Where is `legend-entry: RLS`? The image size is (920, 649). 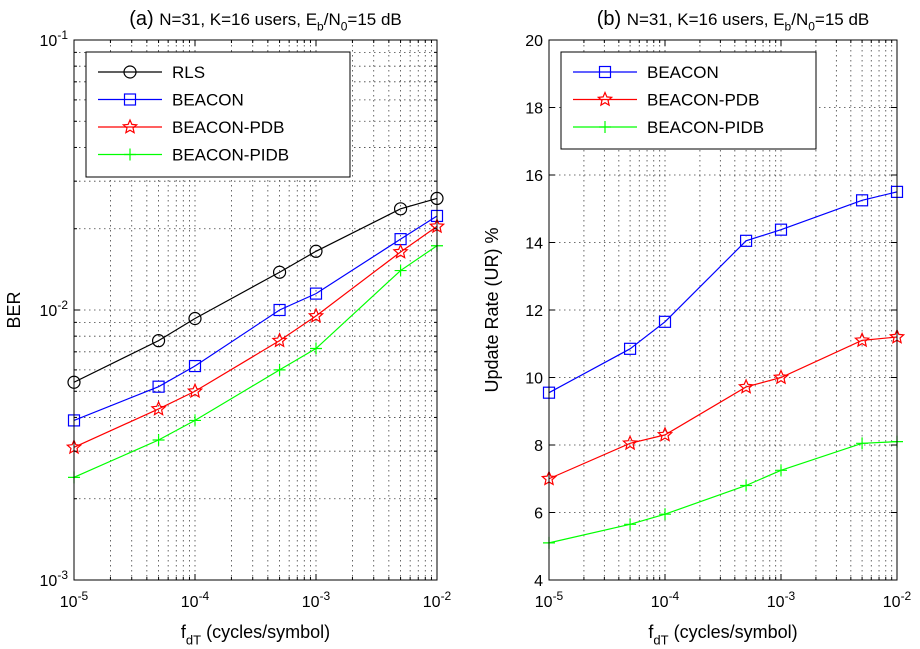
legend-entry: RLS is located at coordinates (151, 72).